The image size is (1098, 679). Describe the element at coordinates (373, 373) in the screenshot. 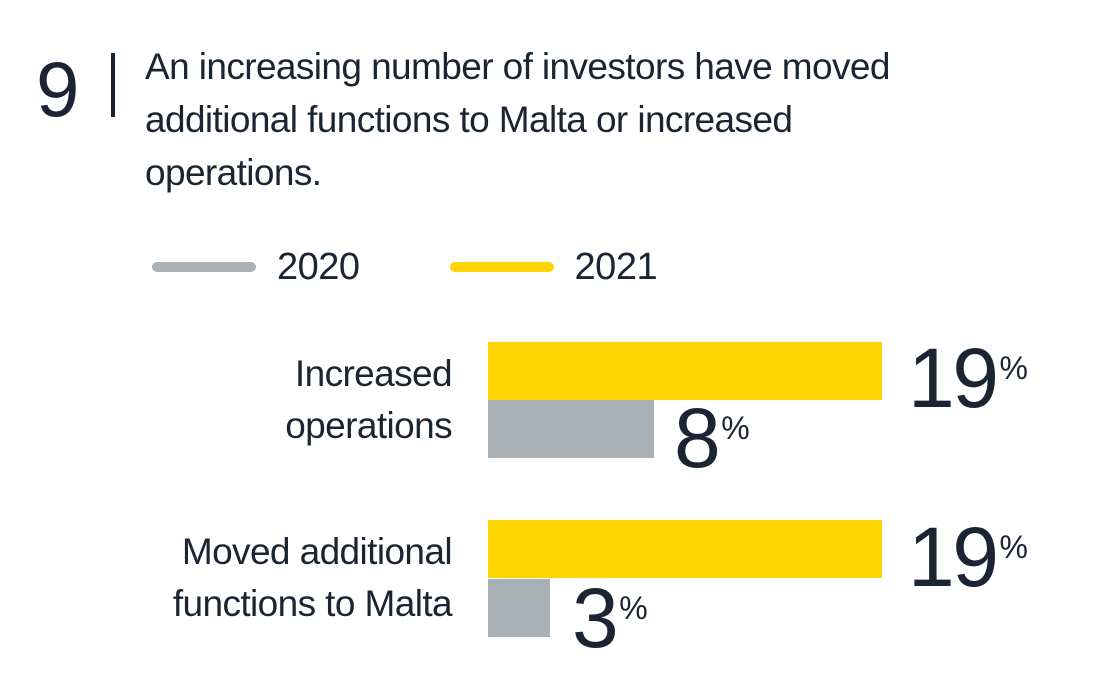

I see `category-label-line: Increased` at that location.